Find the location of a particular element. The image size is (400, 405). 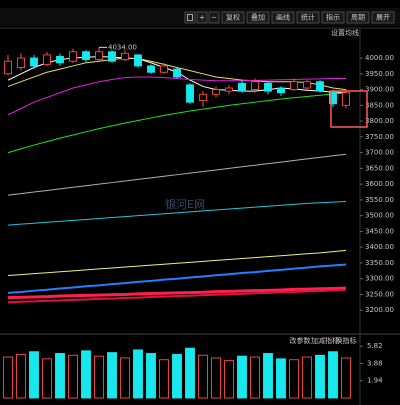

zoom-in-button is located at coordinates (202, 17).